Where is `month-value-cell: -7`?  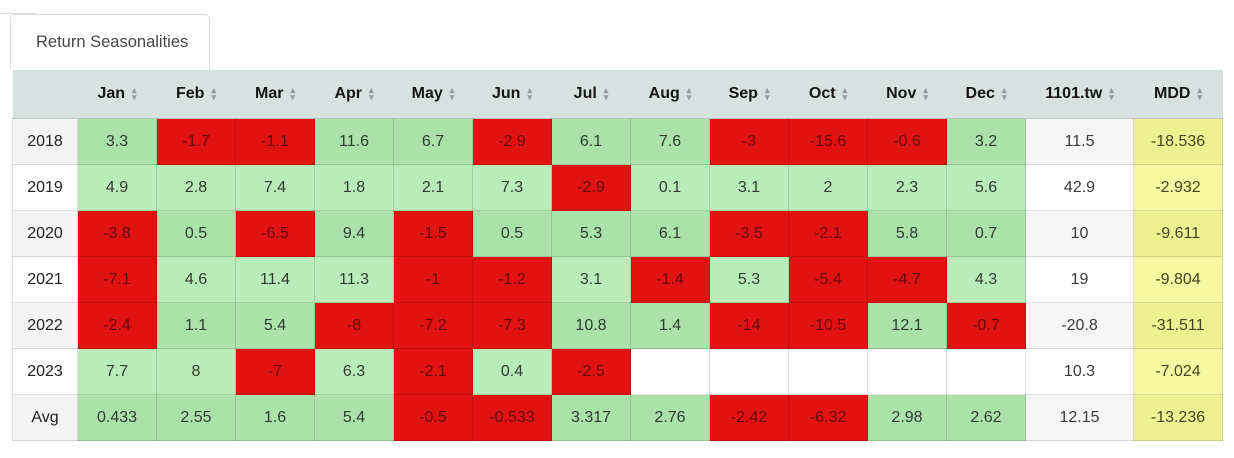 month-value-cell: -7 is located at coordinates (275, 371).